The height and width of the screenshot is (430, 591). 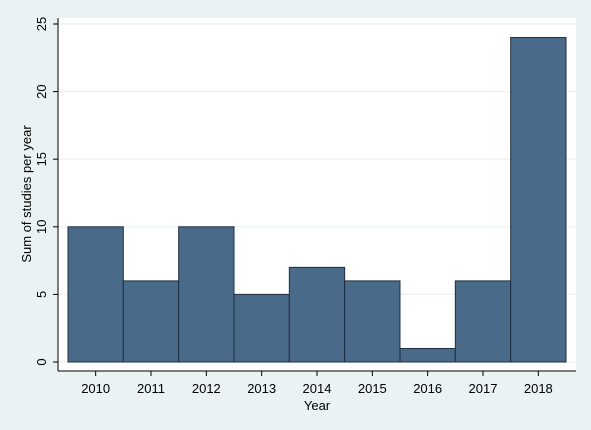 What do you see at coordinates (151, 321) in the screenshot?
I see `bar-2011` at bounding box center [151, 321].